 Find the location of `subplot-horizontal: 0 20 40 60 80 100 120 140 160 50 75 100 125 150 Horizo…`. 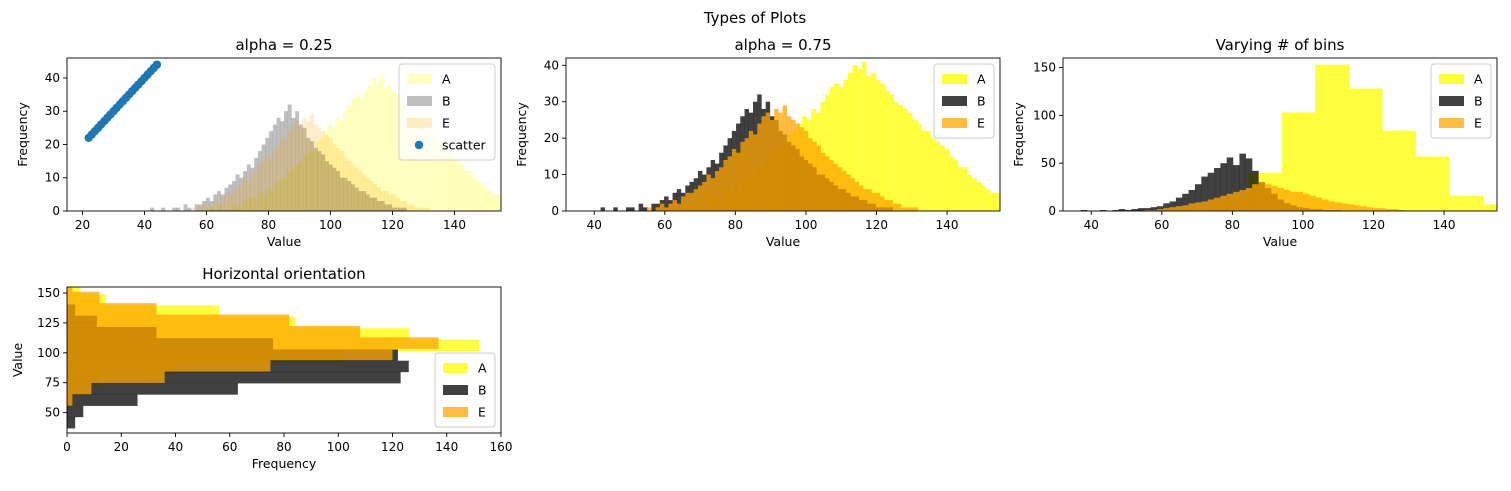

subplot-horizontal: 0 20 40 60 80 100 120 140 160 50 75 100 125 150 Horizo… is located at coordinates (261, 368).